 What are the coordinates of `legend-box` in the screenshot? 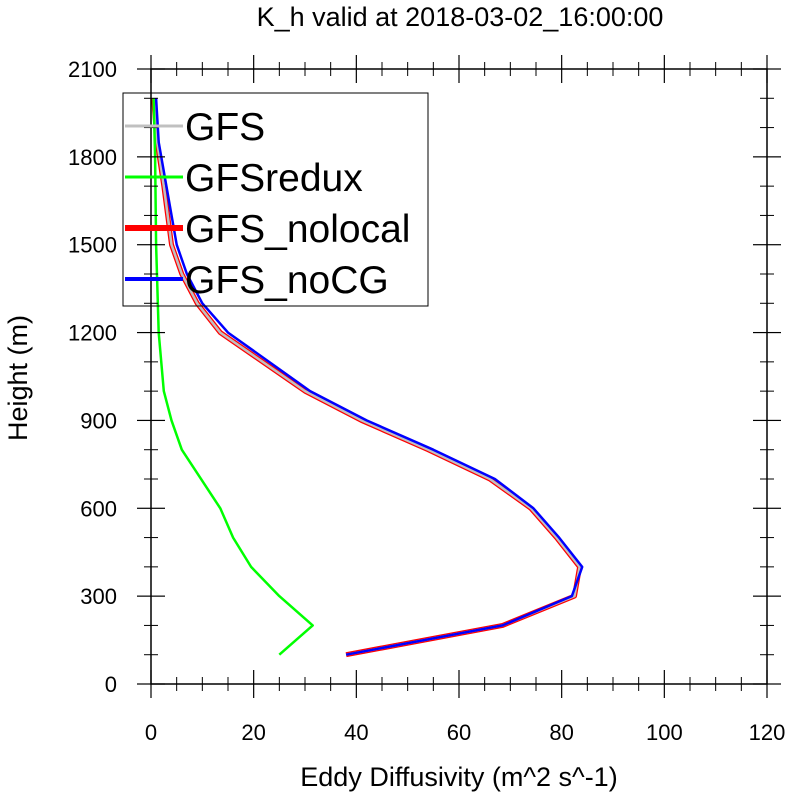 It's located at (275, 199).